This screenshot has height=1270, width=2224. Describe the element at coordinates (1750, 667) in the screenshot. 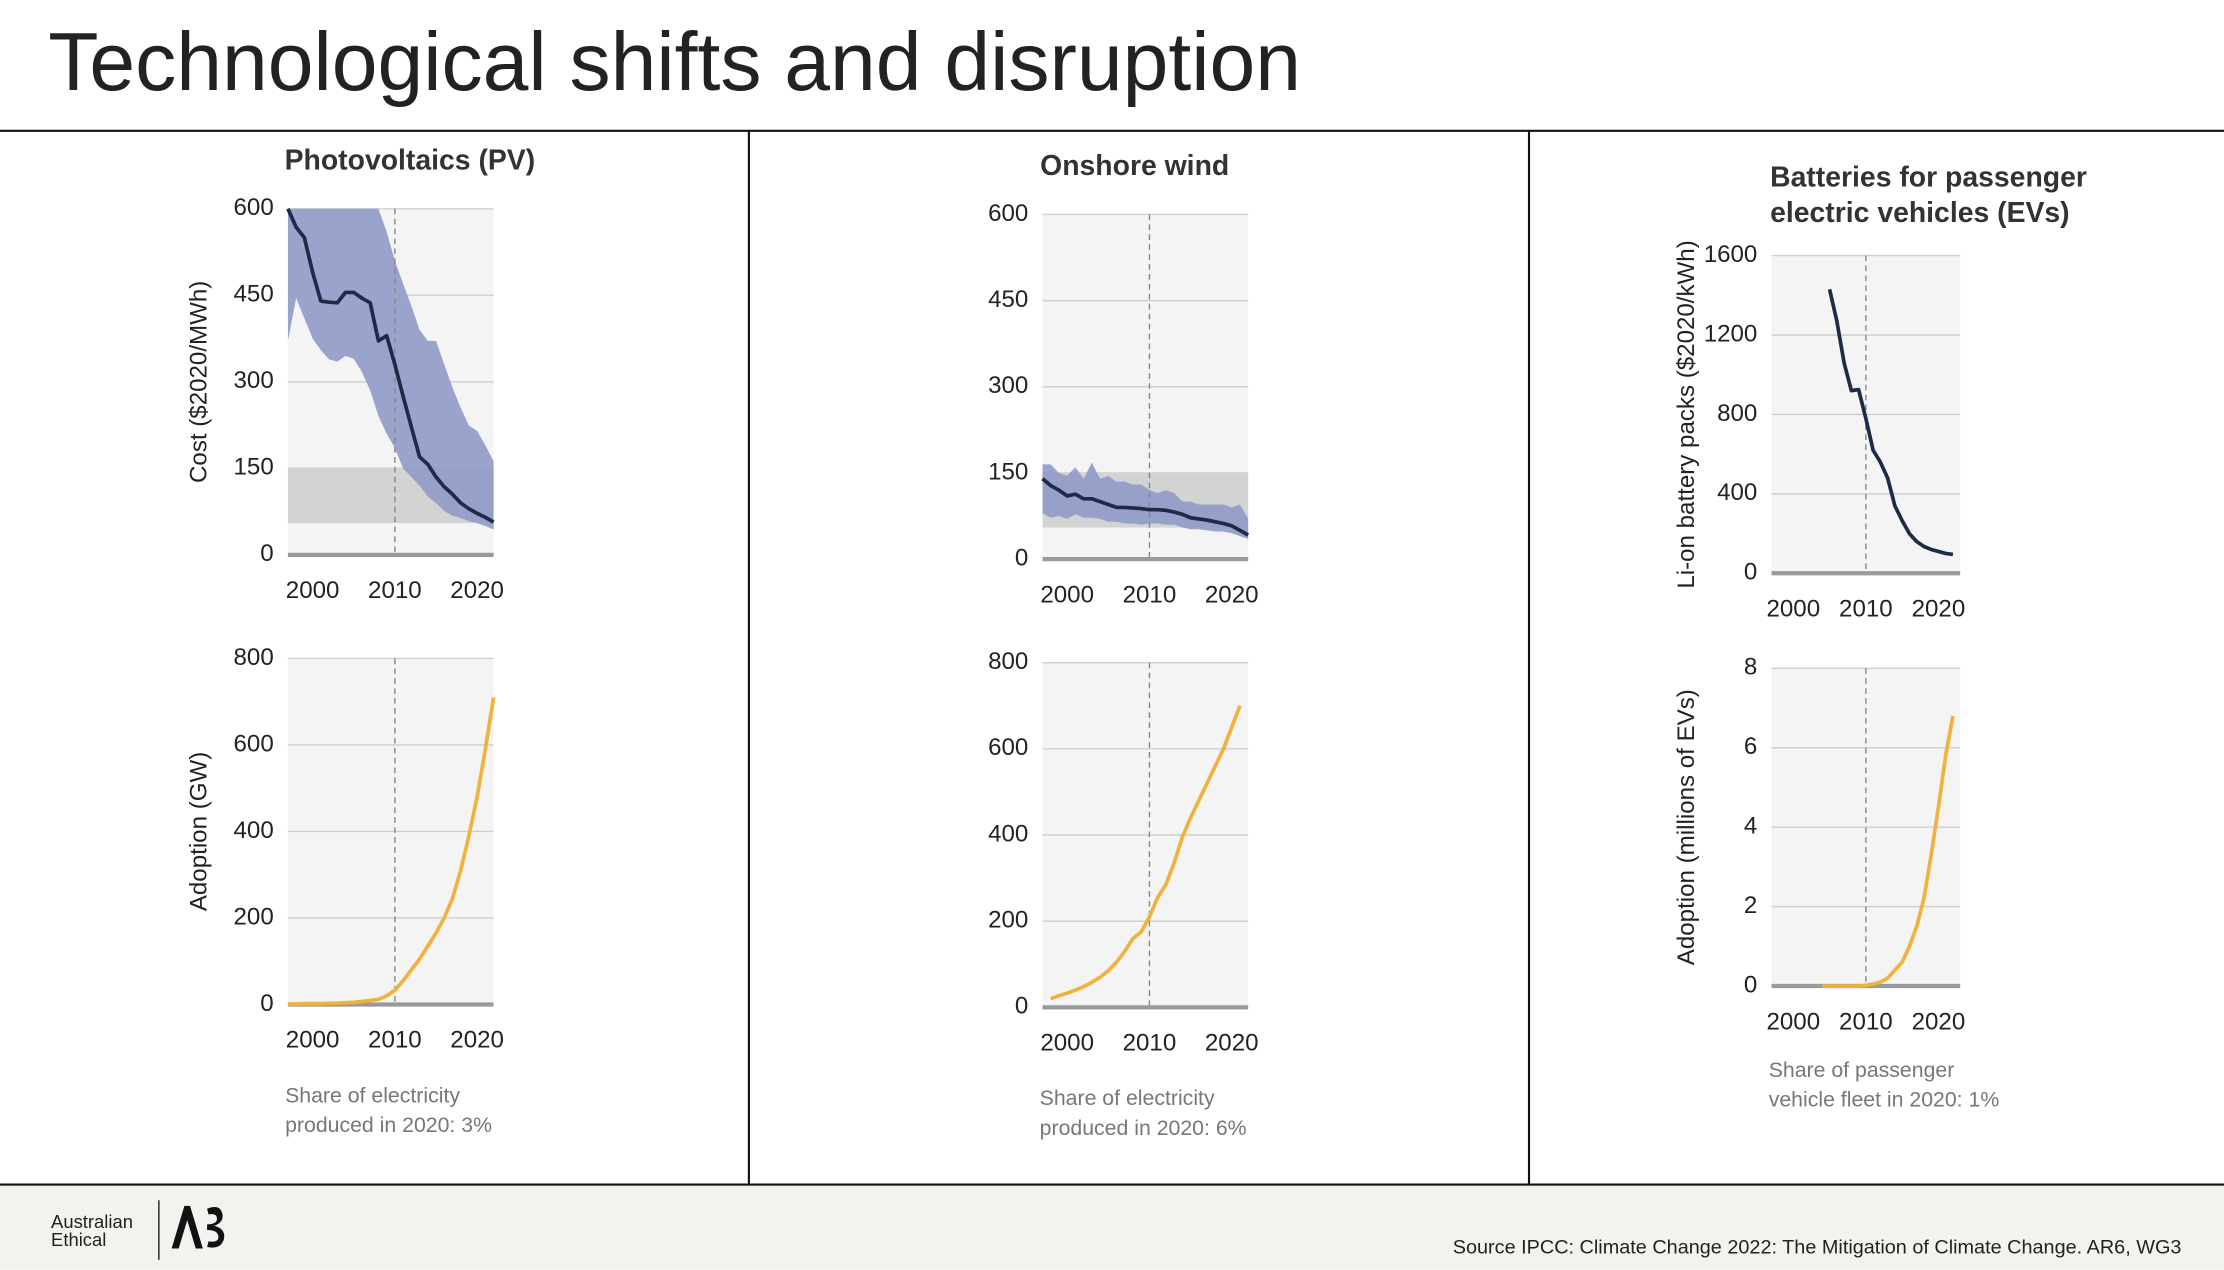

I see `y-tick-label: 8` at that location.